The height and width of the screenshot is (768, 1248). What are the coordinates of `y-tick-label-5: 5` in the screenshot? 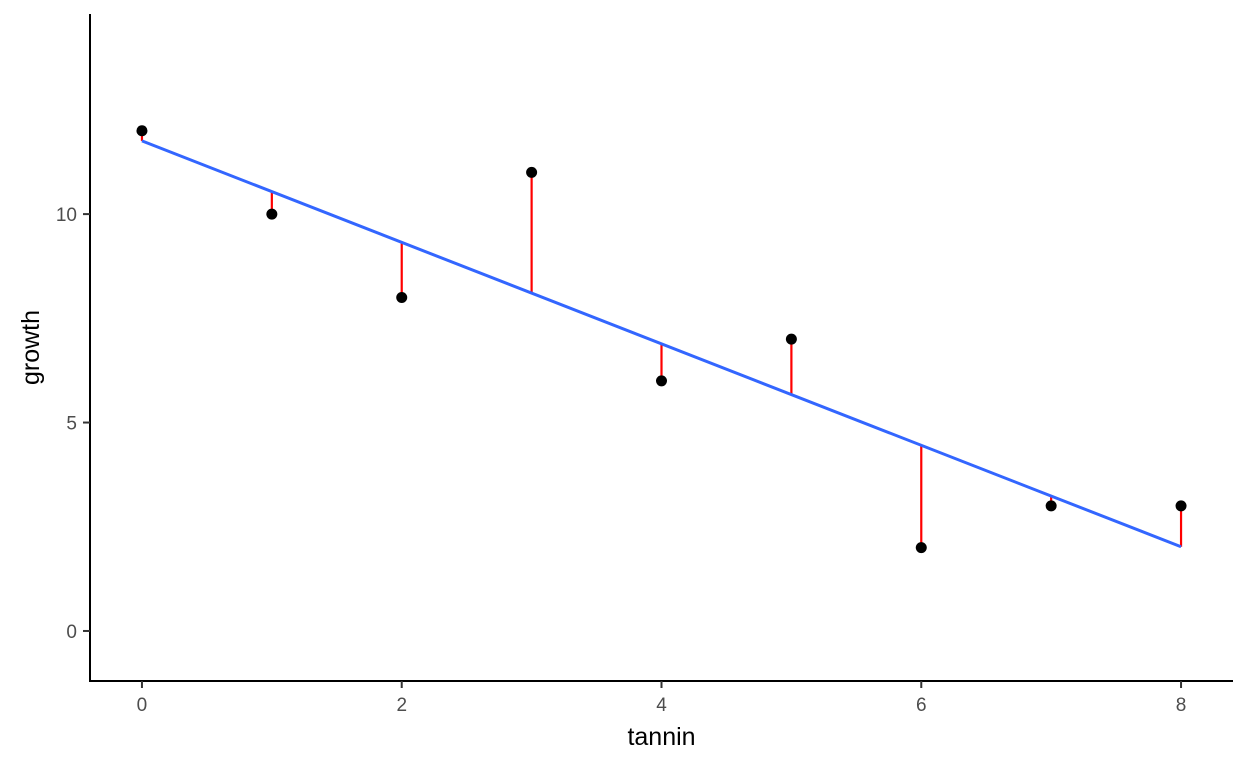 It's located at (71, 424).